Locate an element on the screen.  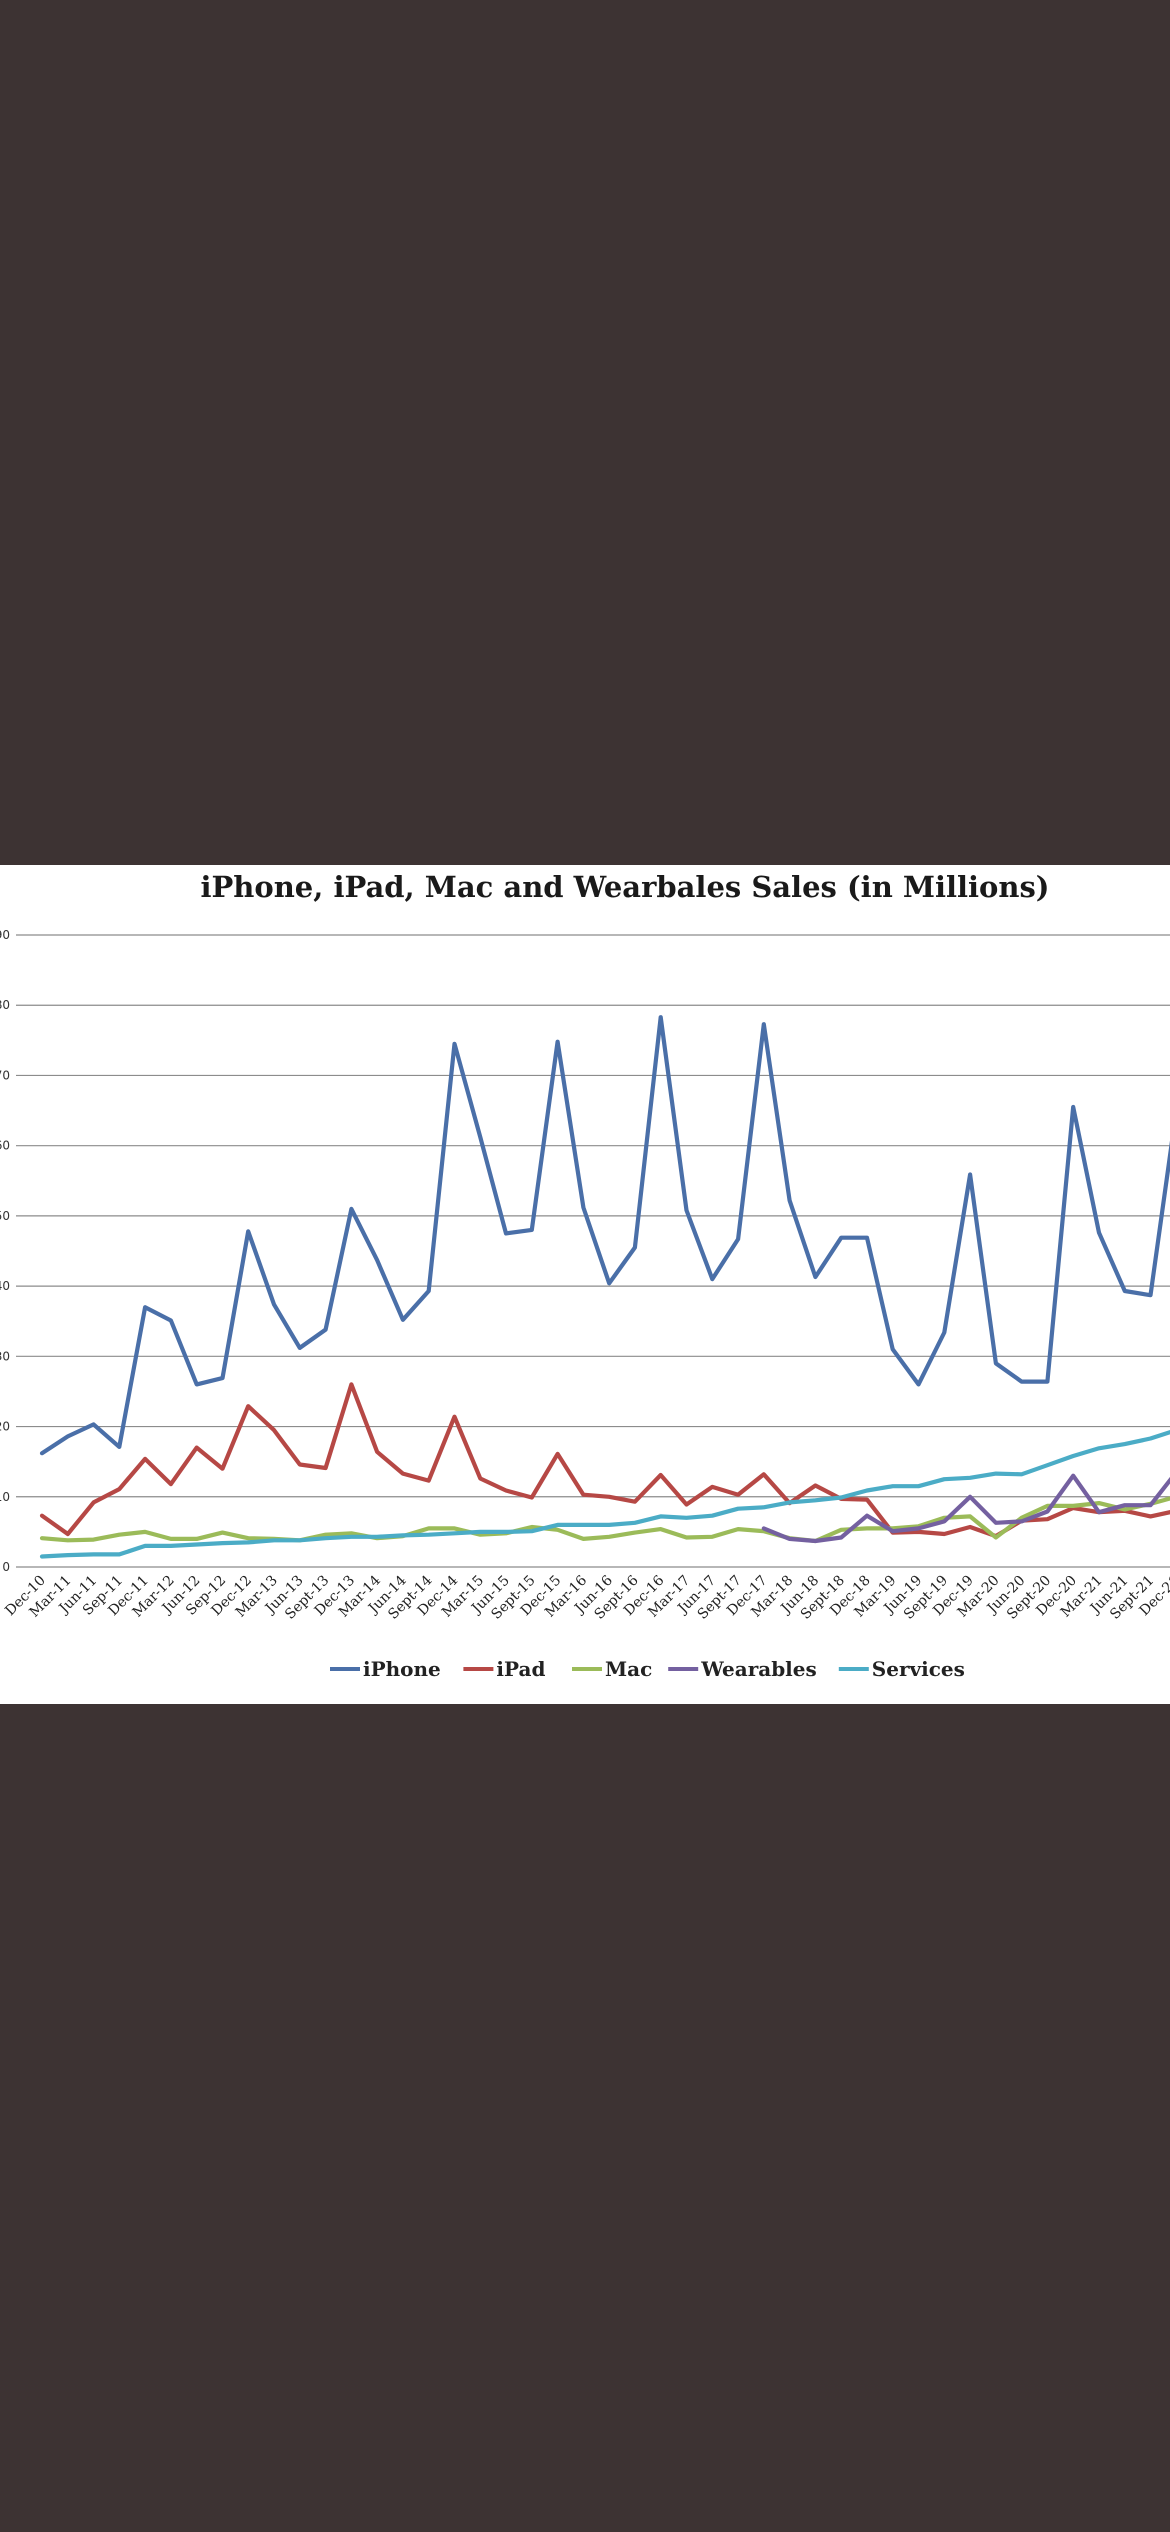
legend-item-wearables: Wearables is located at coordinates (742, 1669).